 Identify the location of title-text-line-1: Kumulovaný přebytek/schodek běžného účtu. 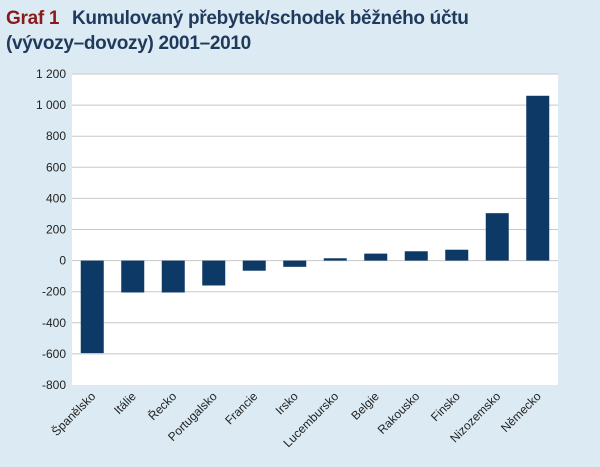
(270, 18).